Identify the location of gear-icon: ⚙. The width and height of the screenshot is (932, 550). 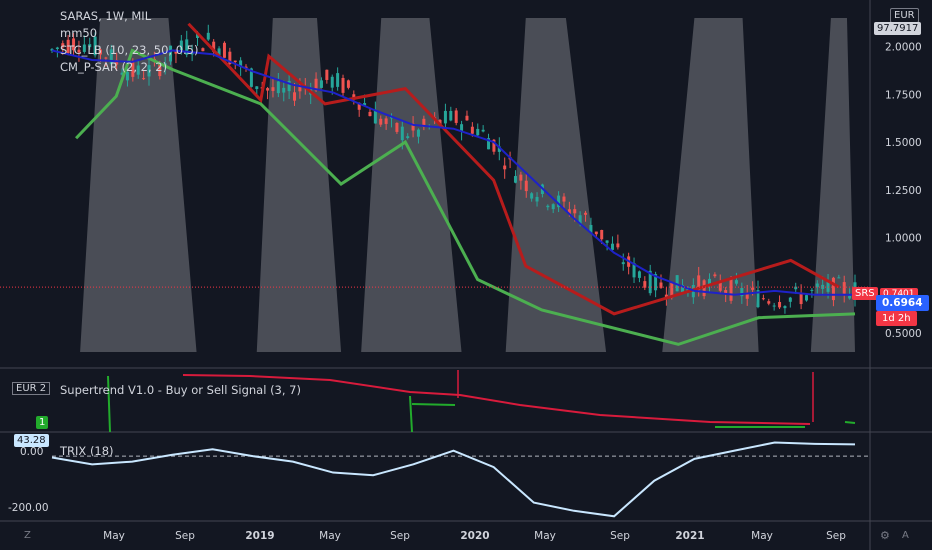
(885, 535).